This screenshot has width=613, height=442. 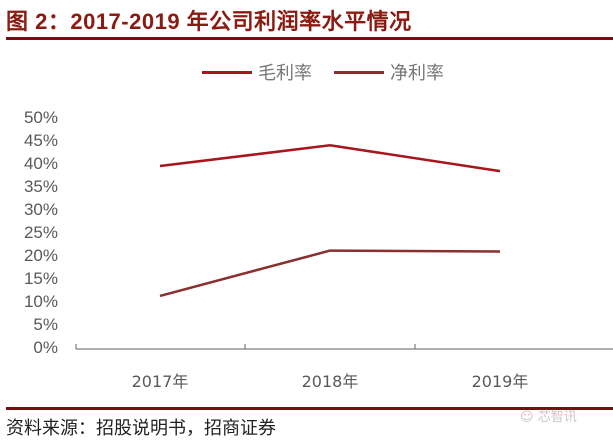 What do you see at coordinates (45, 347) in the screenshot?
I see `y-tick: 0%` at bounding box center [45, 347].